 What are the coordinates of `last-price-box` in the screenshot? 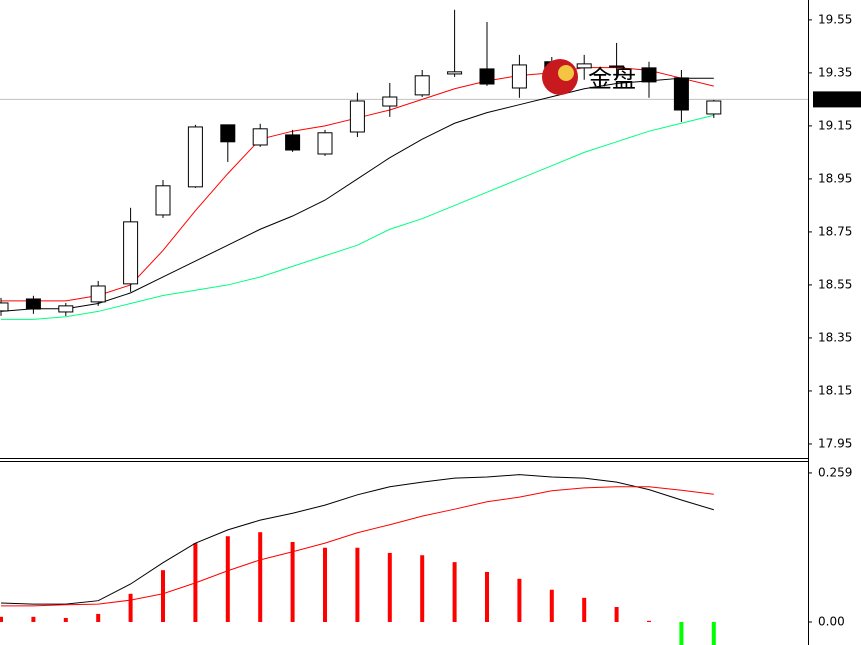 It's located at (837, 99).